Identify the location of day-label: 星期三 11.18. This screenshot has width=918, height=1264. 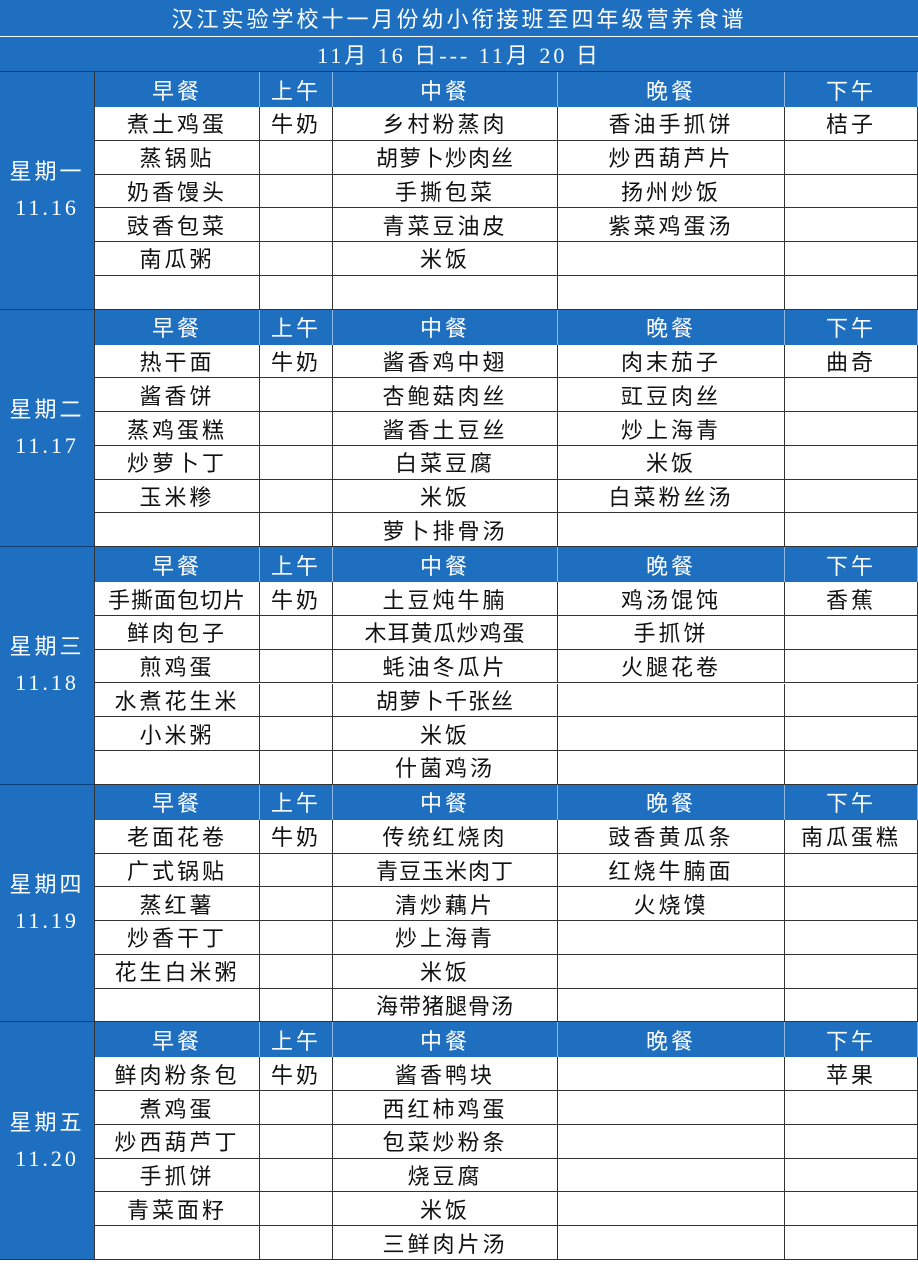
(47, 666).